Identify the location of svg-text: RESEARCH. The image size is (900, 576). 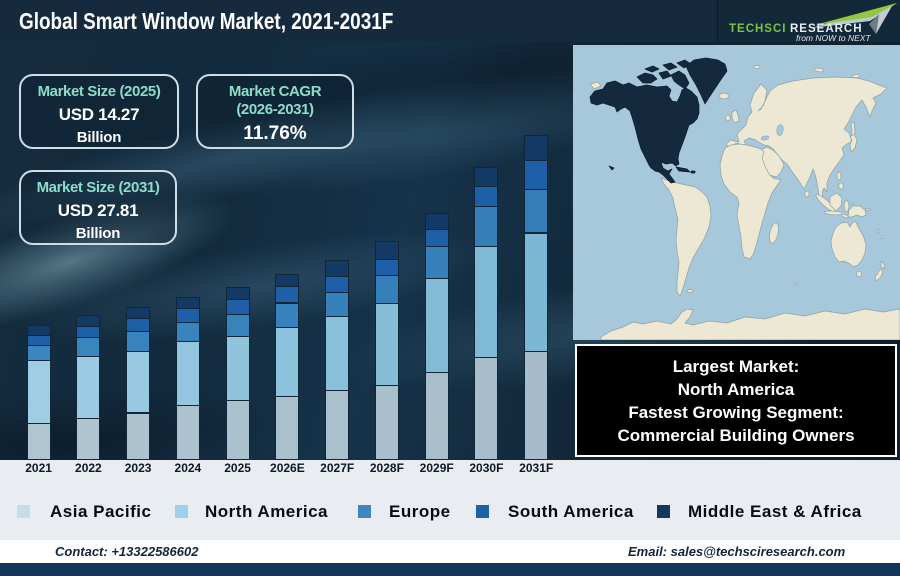
(826, 29).